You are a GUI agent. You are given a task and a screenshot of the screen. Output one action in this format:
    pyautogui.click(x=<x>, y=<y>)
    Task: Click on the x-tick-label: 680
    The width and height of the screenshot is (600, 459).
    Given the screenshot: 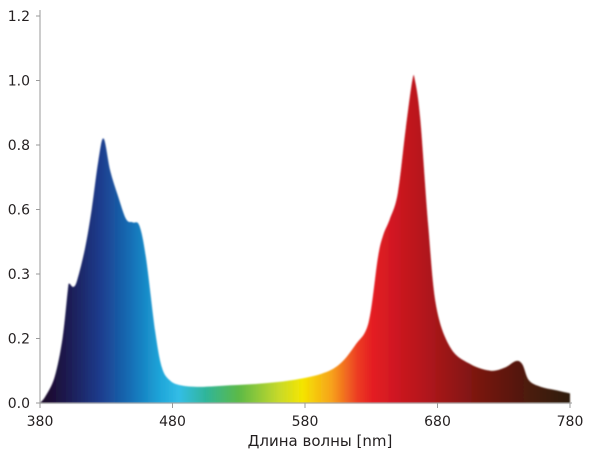 What is the action you would take?
    pyautogui.click(x=437, y=422)
    